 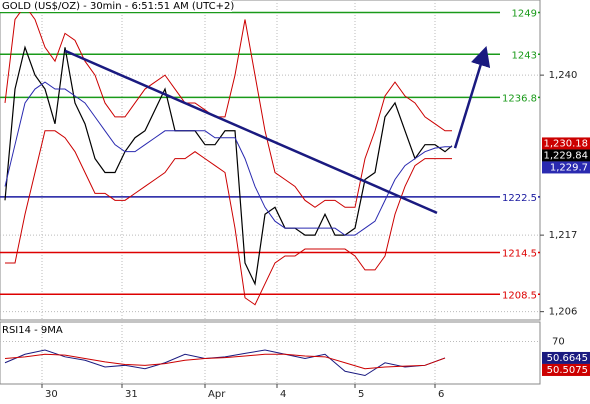 I want to click on level-label: 1222.5, so click(x=519, y=198).